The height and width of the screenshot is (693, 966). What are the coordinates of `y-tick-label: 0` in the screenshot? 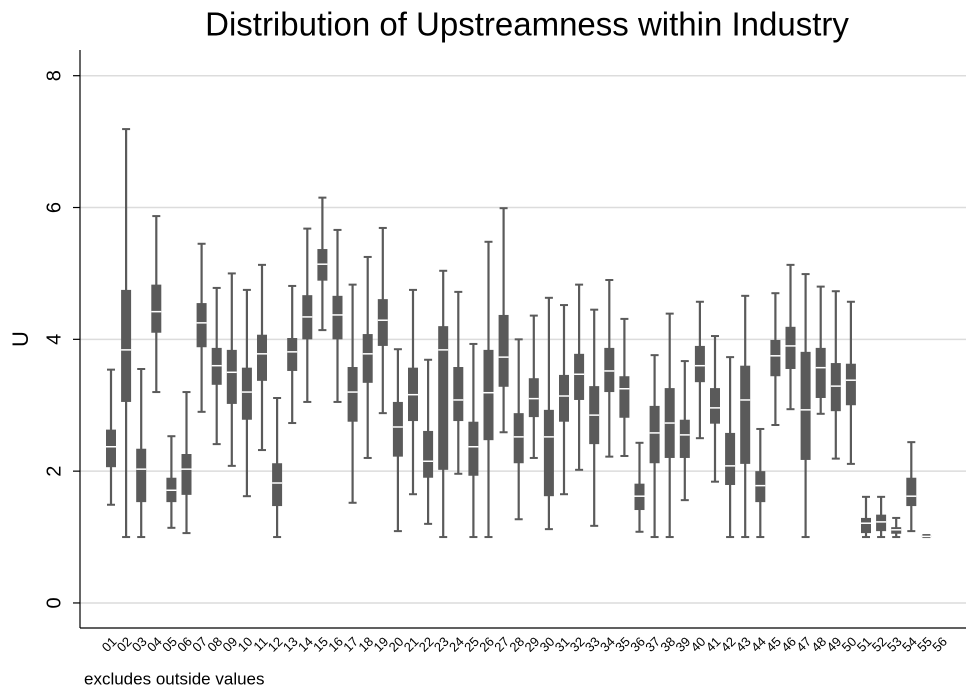 It's located at (54, 602).